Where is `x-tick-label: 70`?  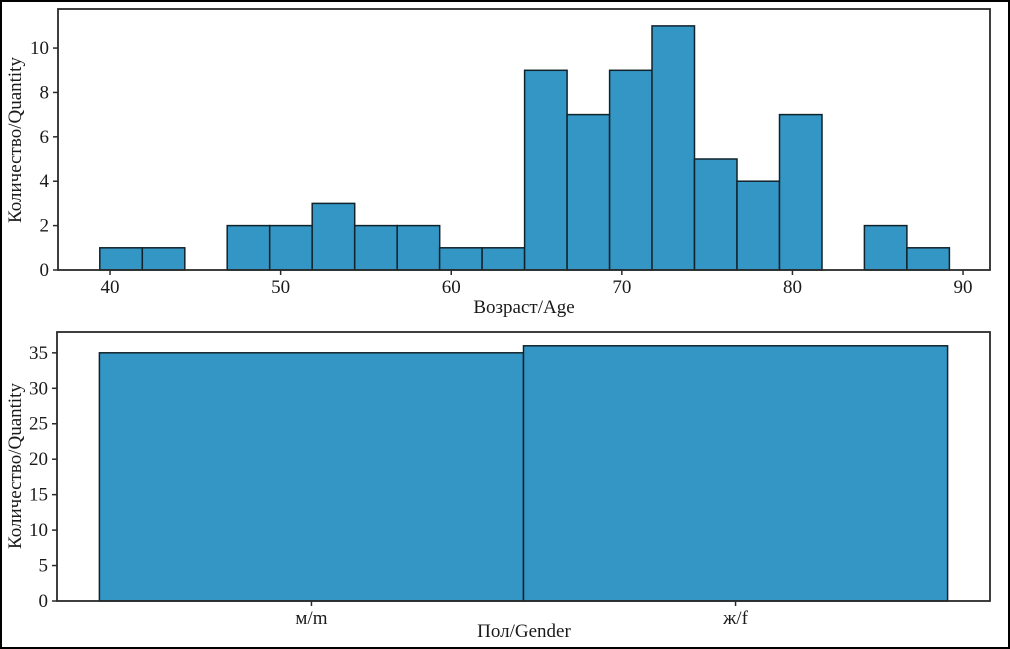 x-tick-label: 70 is located at coordinates (621, 287).